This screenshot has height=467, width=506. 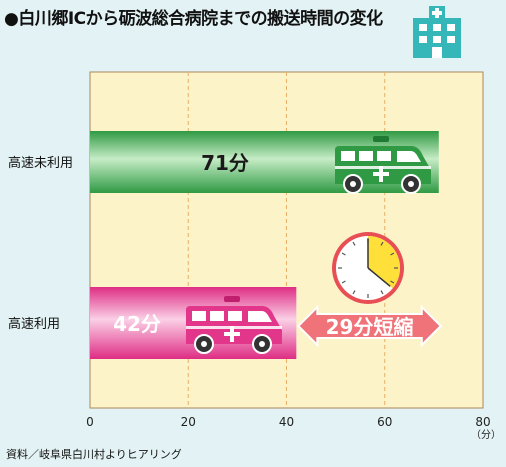 What do you see at coordinates (40, 163) in the screenshot?
I see `category-label: 高速未利用` at bounding box center [40, 163].